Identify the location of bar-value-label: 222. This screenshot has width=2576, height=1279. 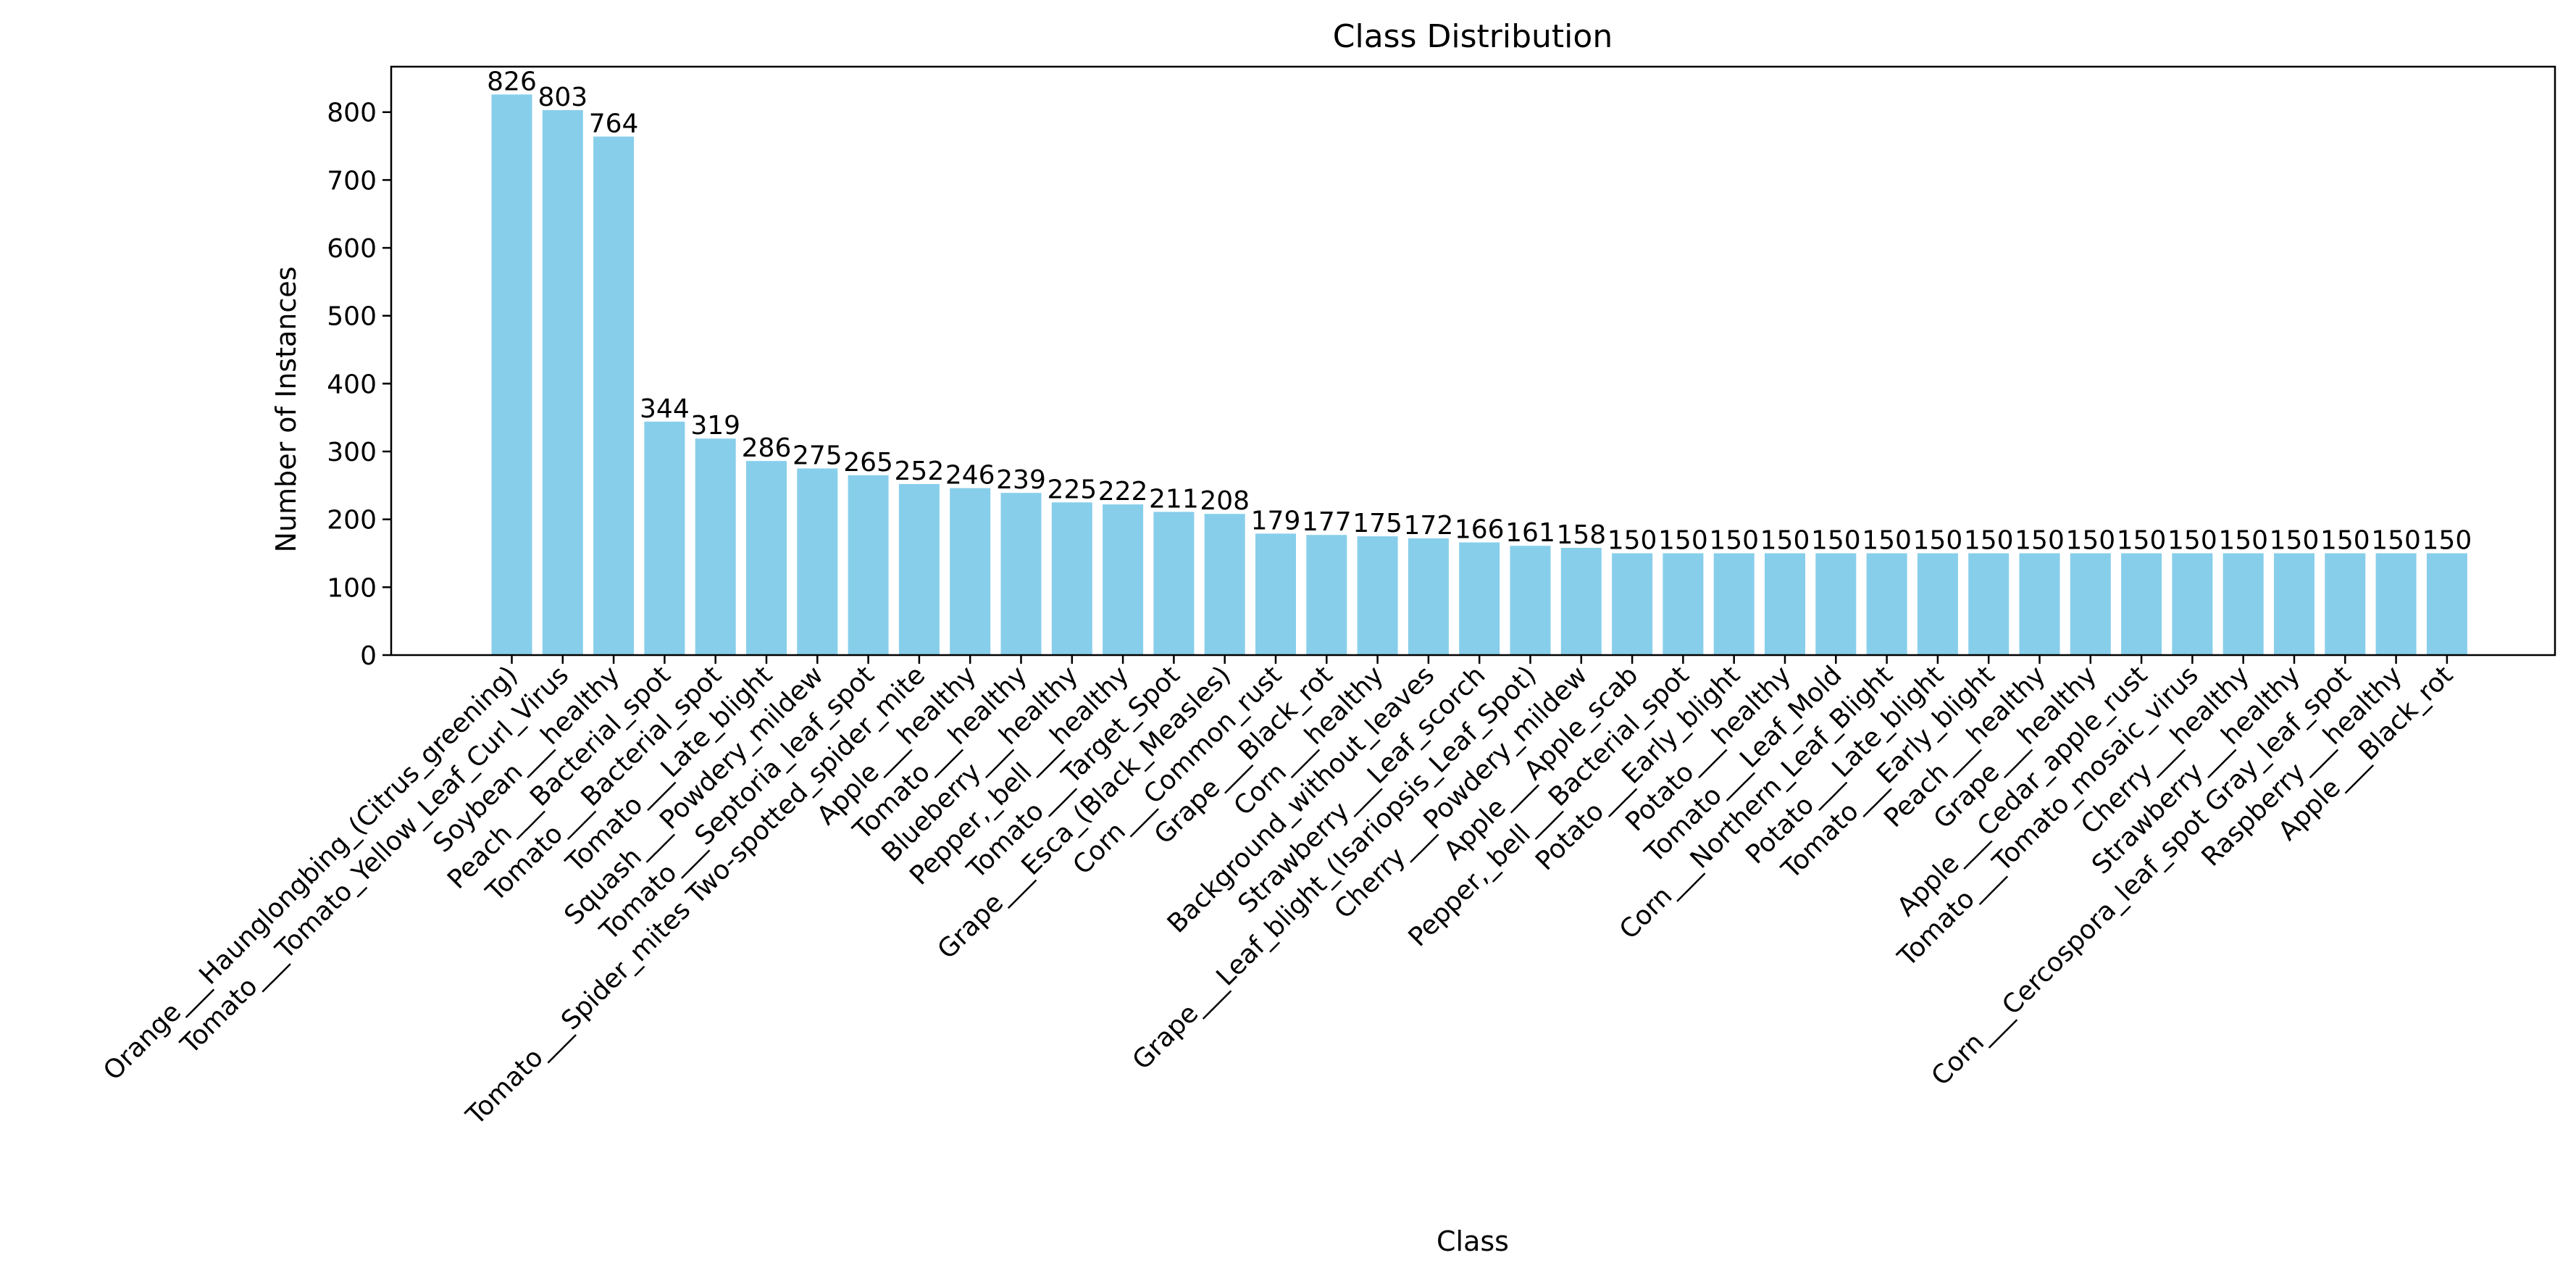
(1123, 492).